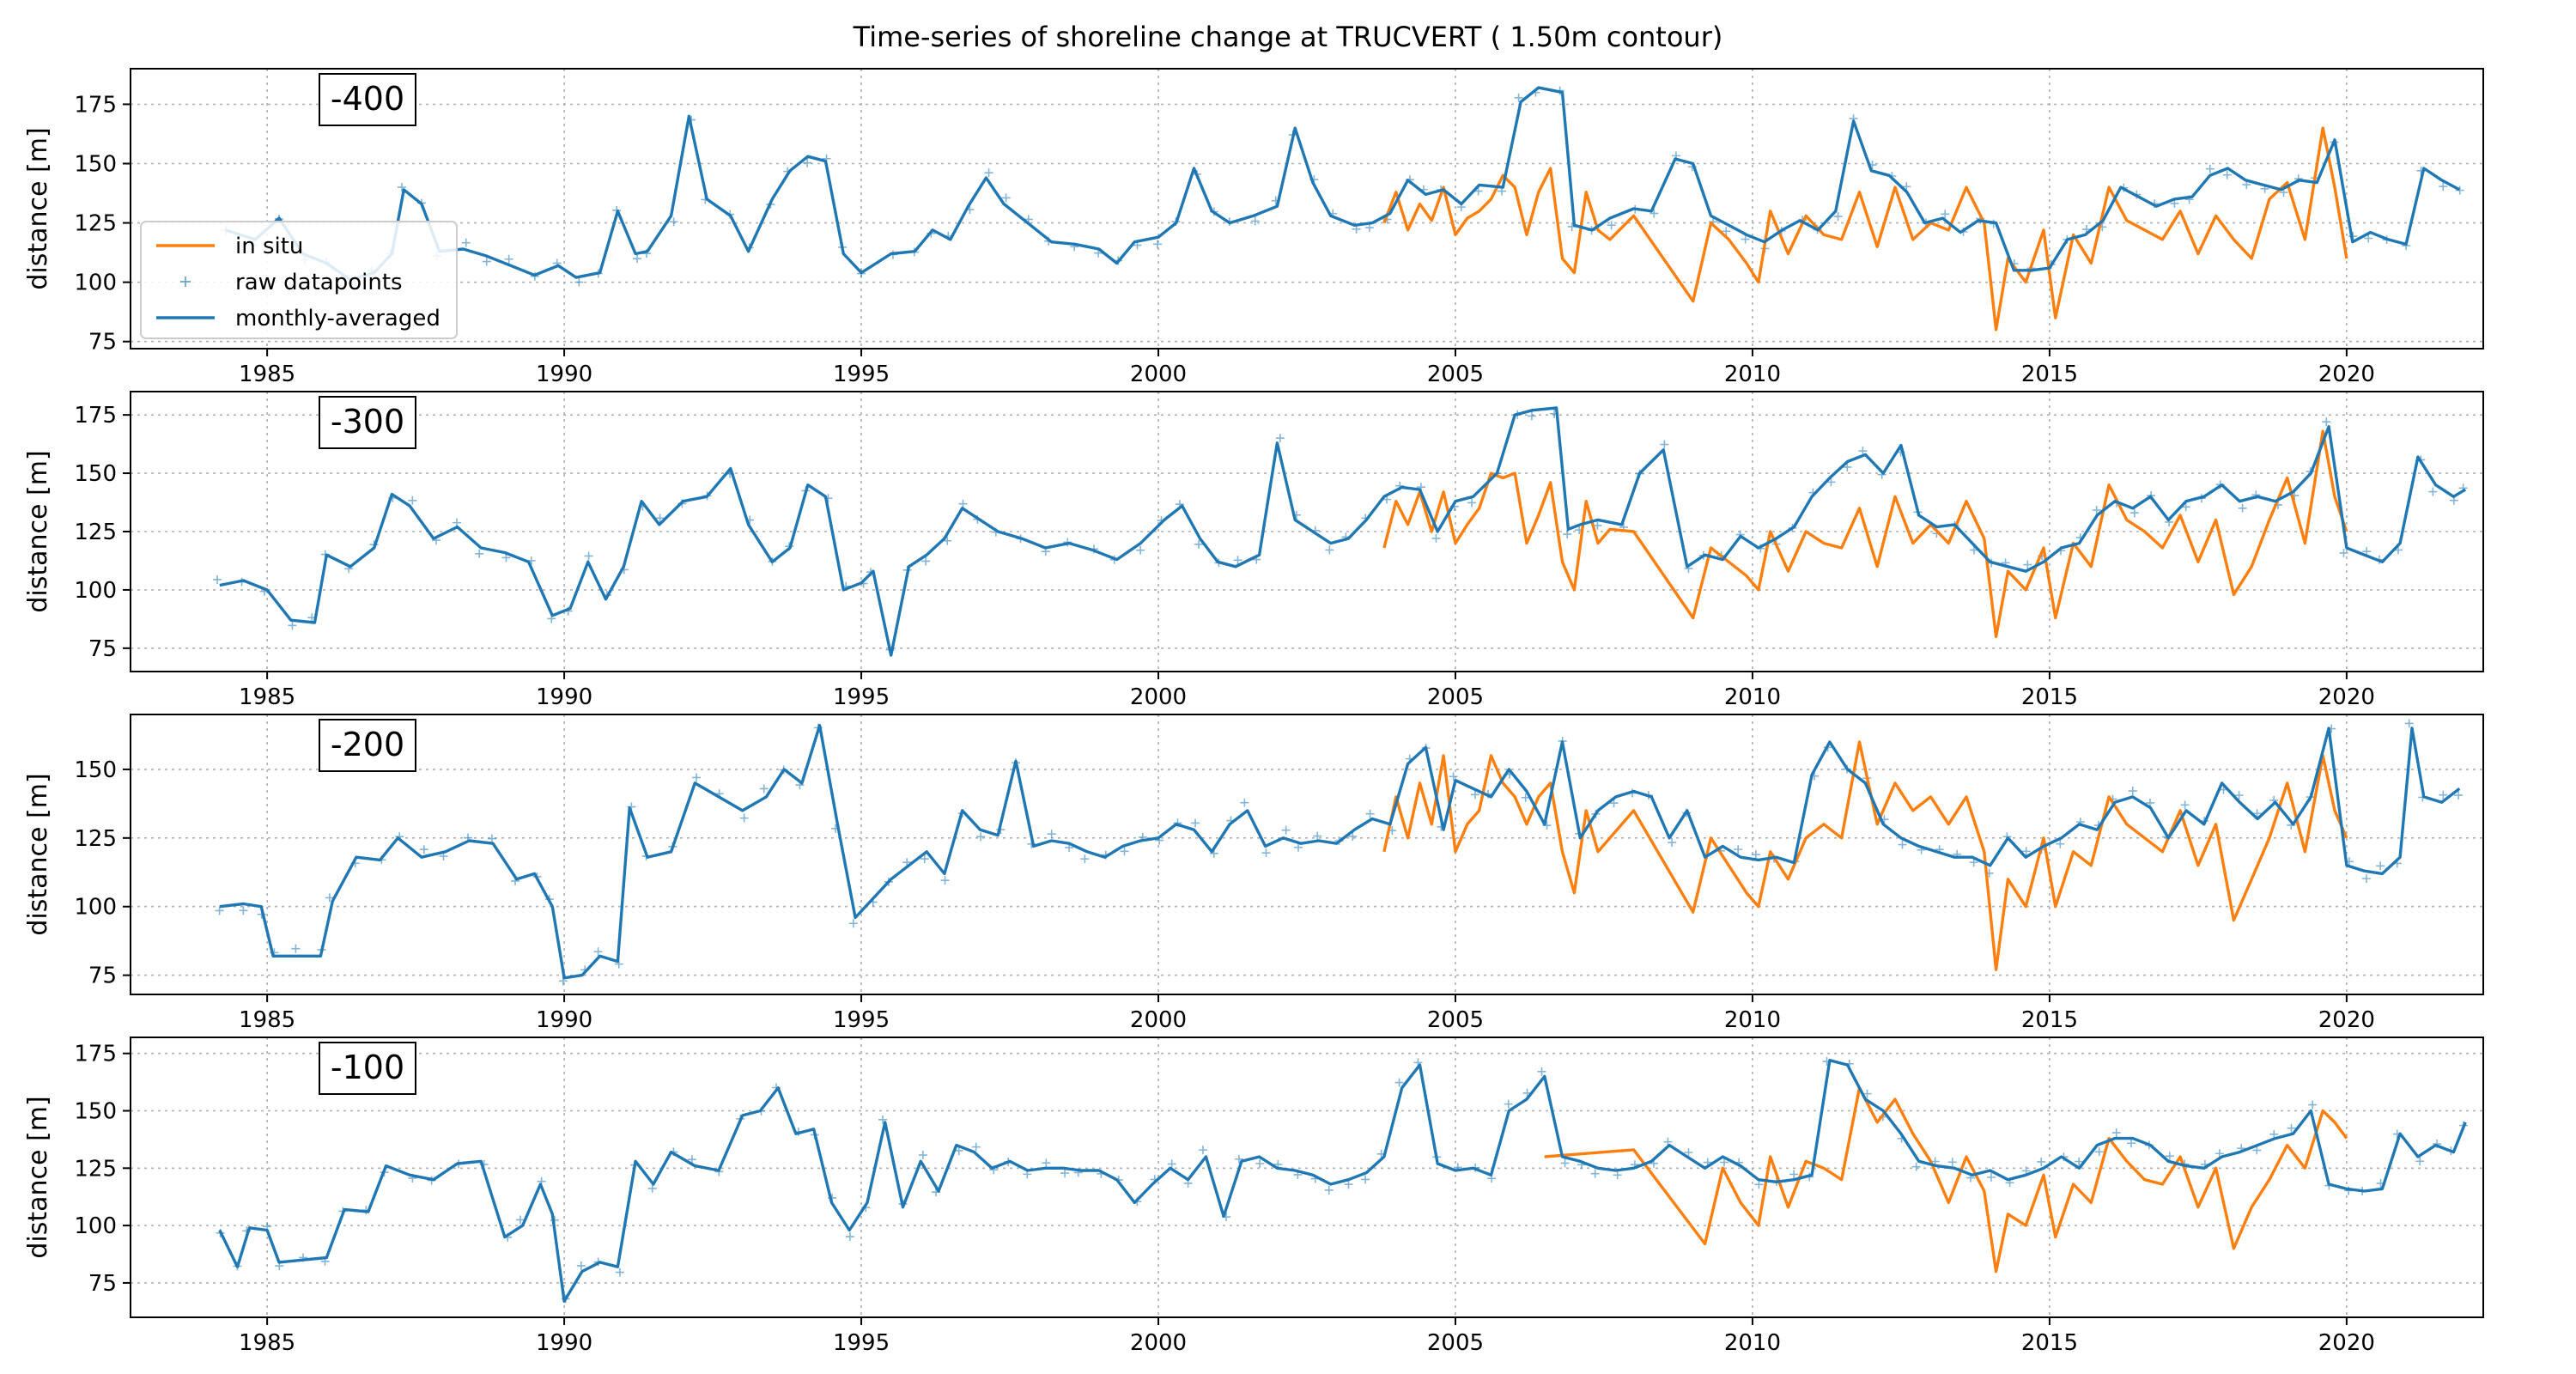 Image resolution: width=2576 pixels, height=1374 pixels. I want to click on x-tick-label: 1985, so click(267, 697).